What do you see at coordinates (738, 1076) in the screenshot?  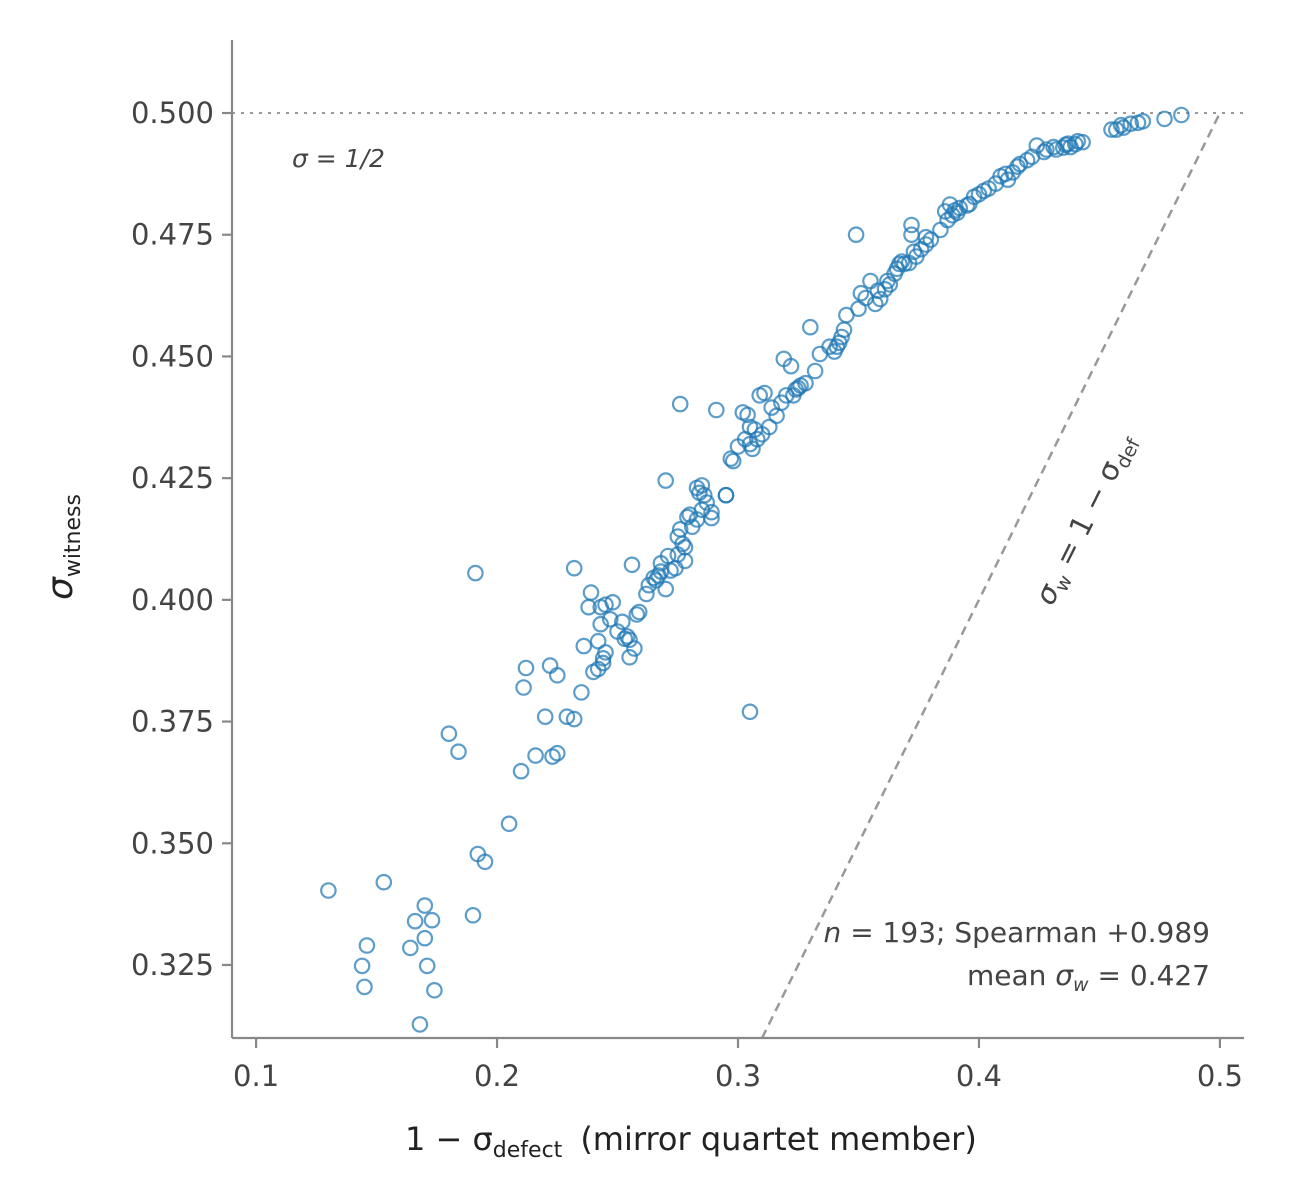 I see `x-tick-label: 0.3` at bounding box center [738, 1076].